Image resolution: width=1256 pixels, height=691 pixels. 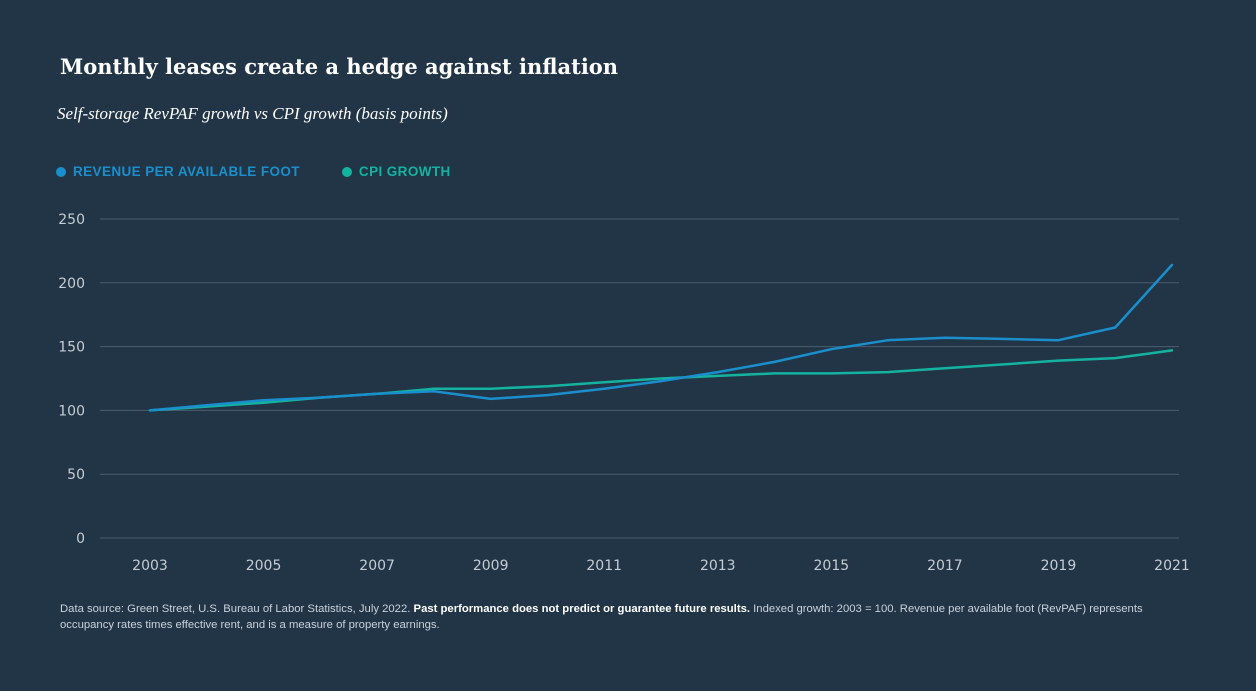 I want to click on legend-item-cpi: CPI GROWTH, so click(x=396, y=171).